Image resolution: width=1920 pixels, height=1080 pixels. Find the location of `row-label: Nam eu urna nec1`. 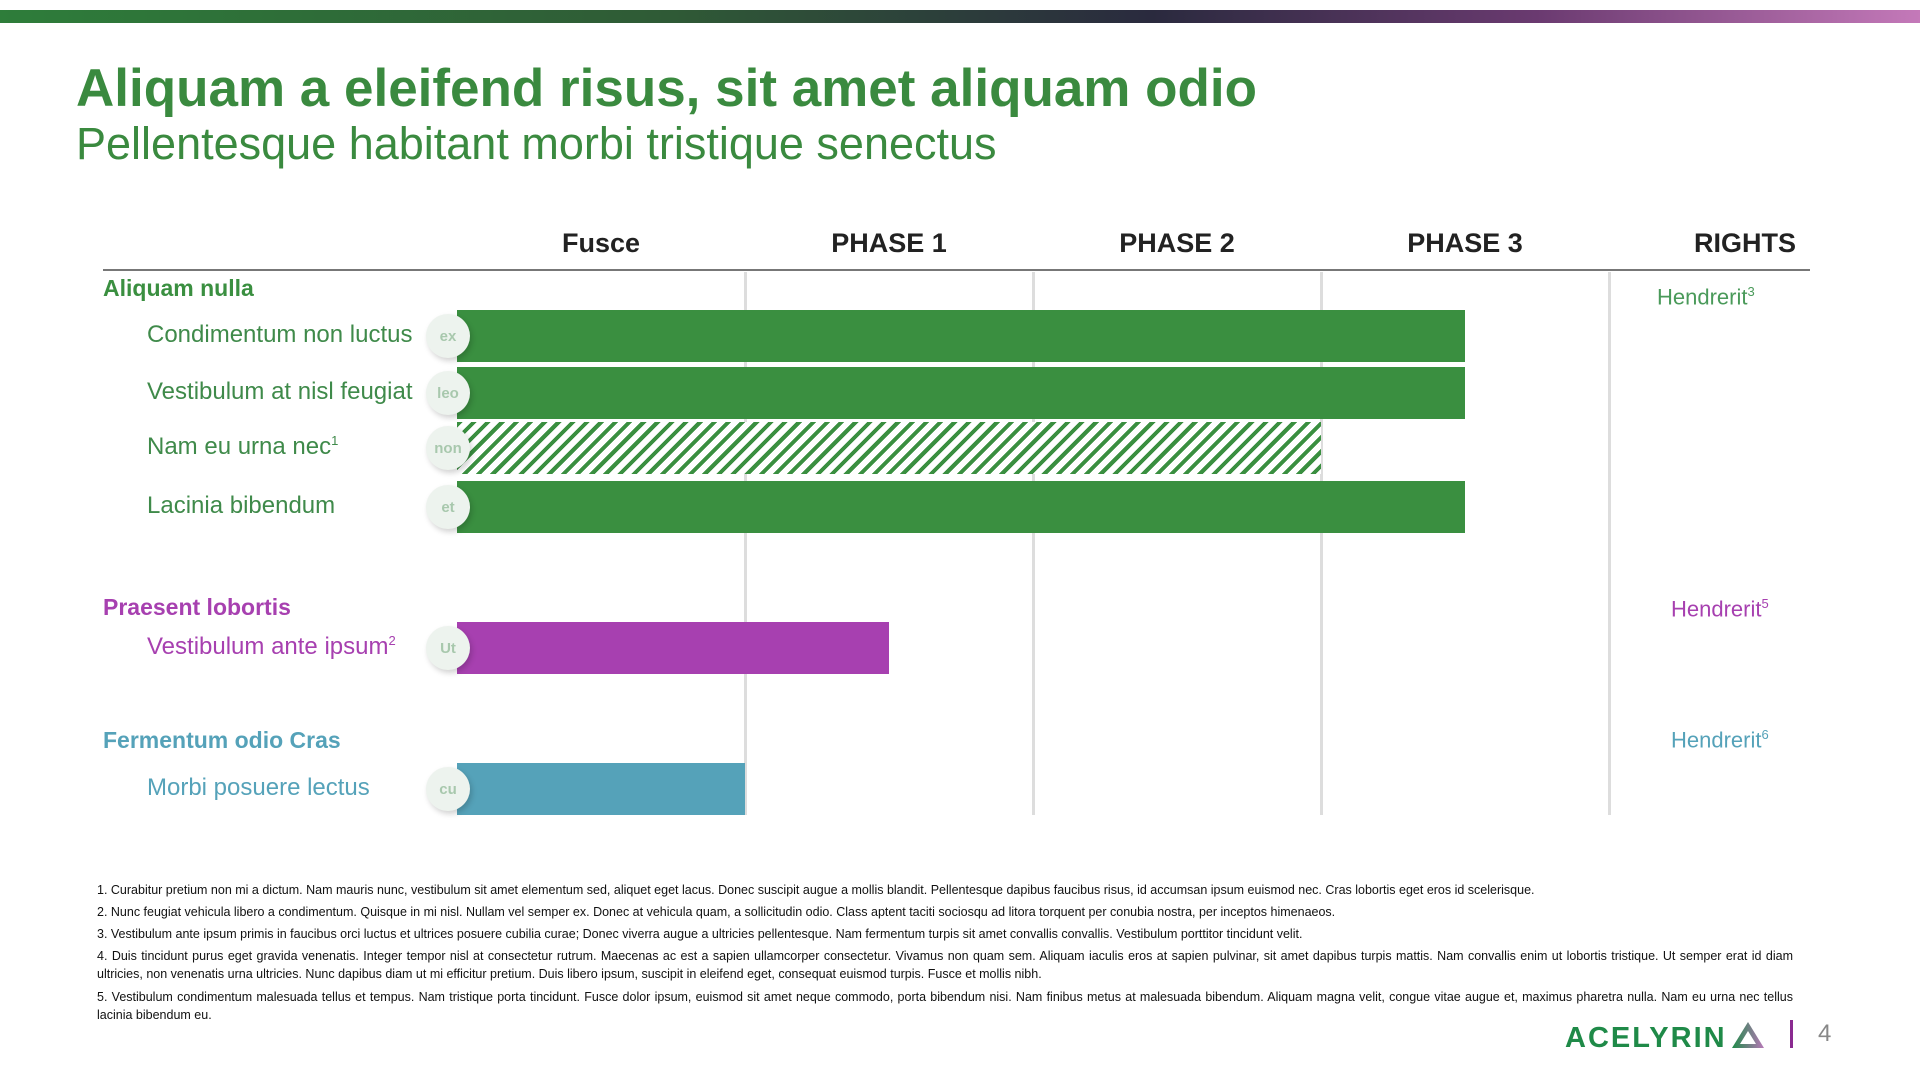

row-label: Nam eu urna nec1 is located at coordinates (242, 447).